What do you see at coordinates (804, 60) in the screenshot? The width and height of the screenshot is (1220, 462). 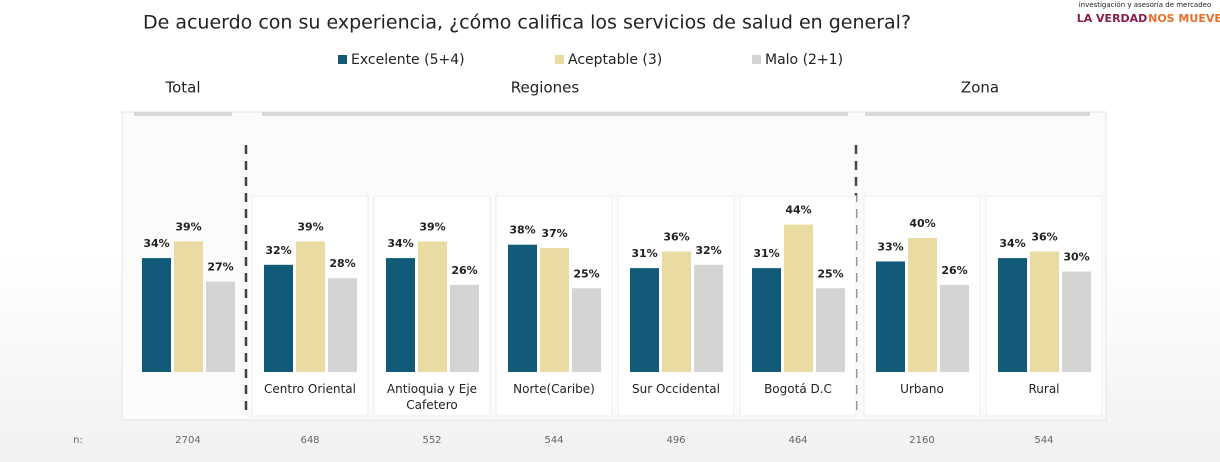 I see `legend-label: Malo (2+1)` at bounding box center [804, 60].